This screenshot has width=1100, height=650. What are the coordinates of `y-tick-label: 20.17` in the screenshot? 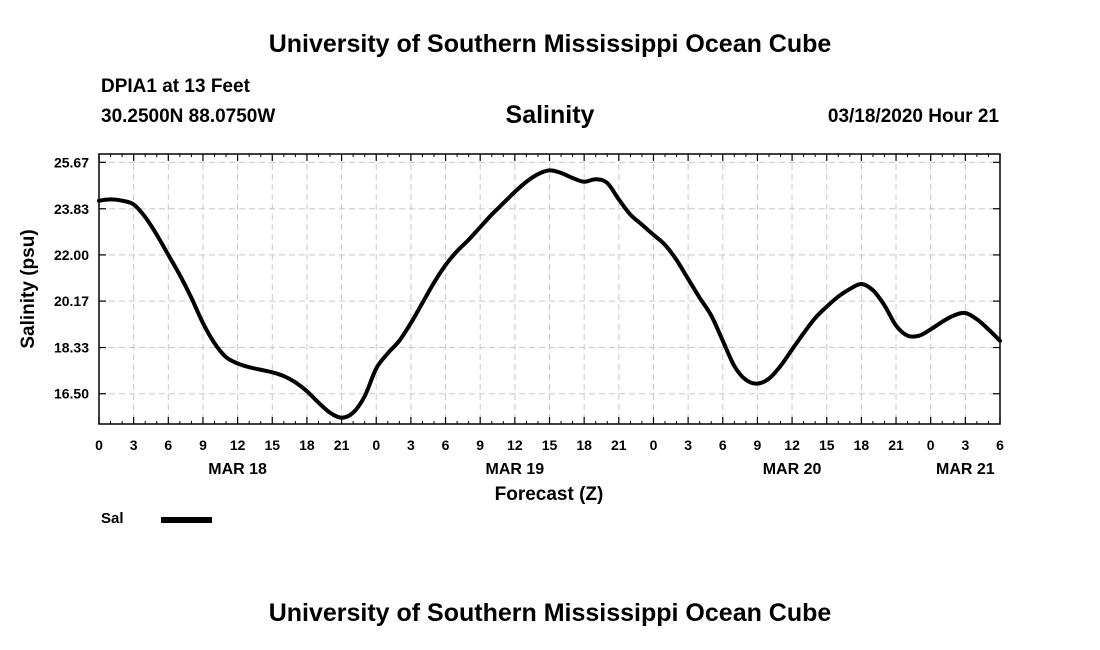 It's located at (71, 301).